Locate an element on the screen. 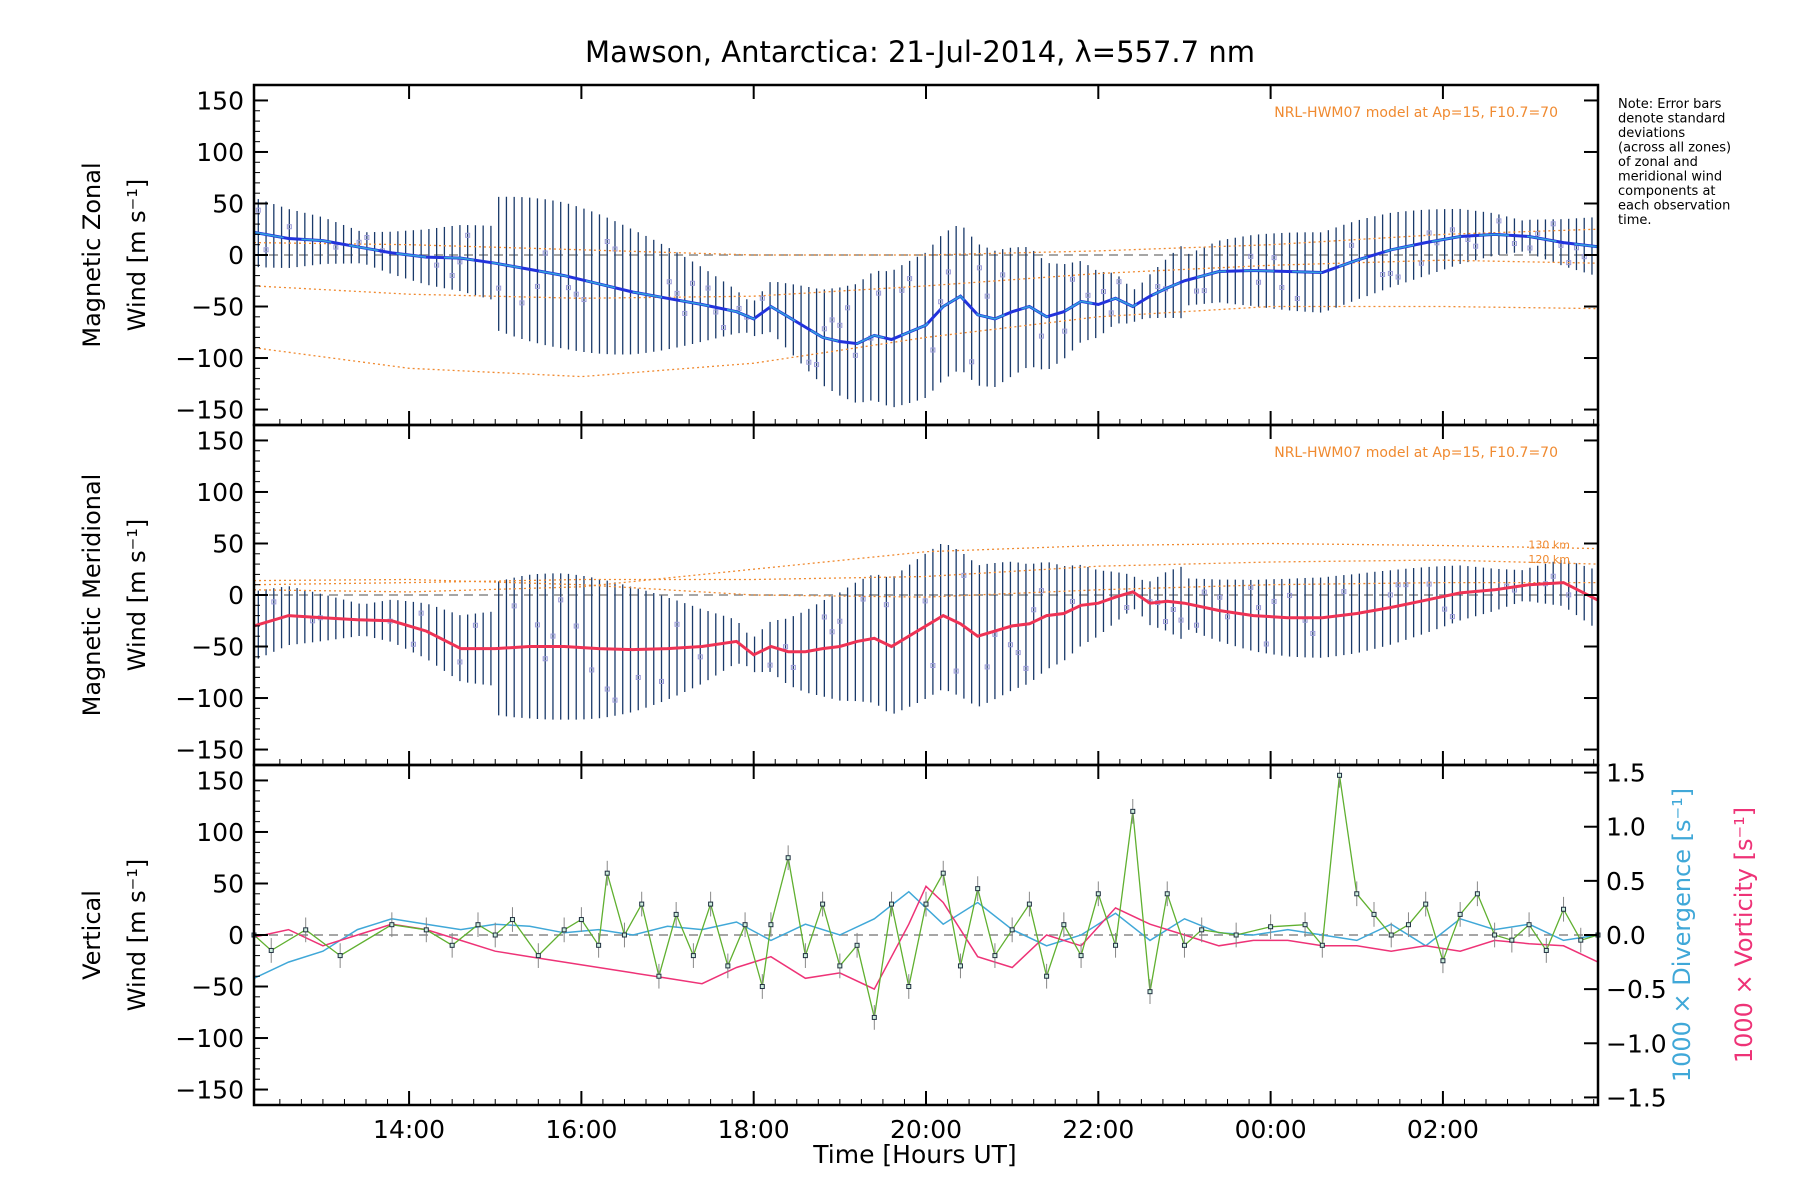 The height and width of the screenshot is (1200, 1800). y-tick-label: −100 is located at coordinates (209, 358).